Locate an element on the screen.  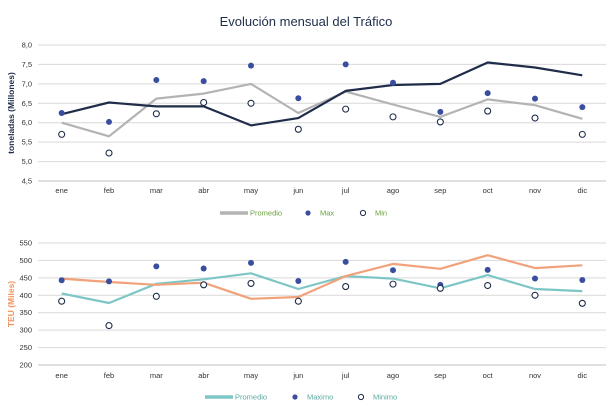
y-tick-label: 250 is located at coordinates (25, 347).